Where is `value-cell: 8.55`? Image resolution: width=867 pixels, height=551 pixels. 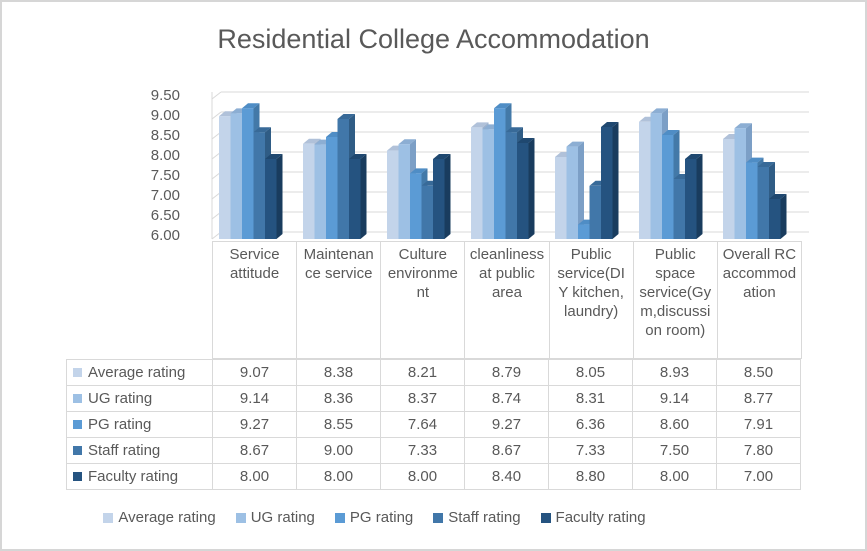
value-cell: 8.55 is located at coordinates (338, 424).